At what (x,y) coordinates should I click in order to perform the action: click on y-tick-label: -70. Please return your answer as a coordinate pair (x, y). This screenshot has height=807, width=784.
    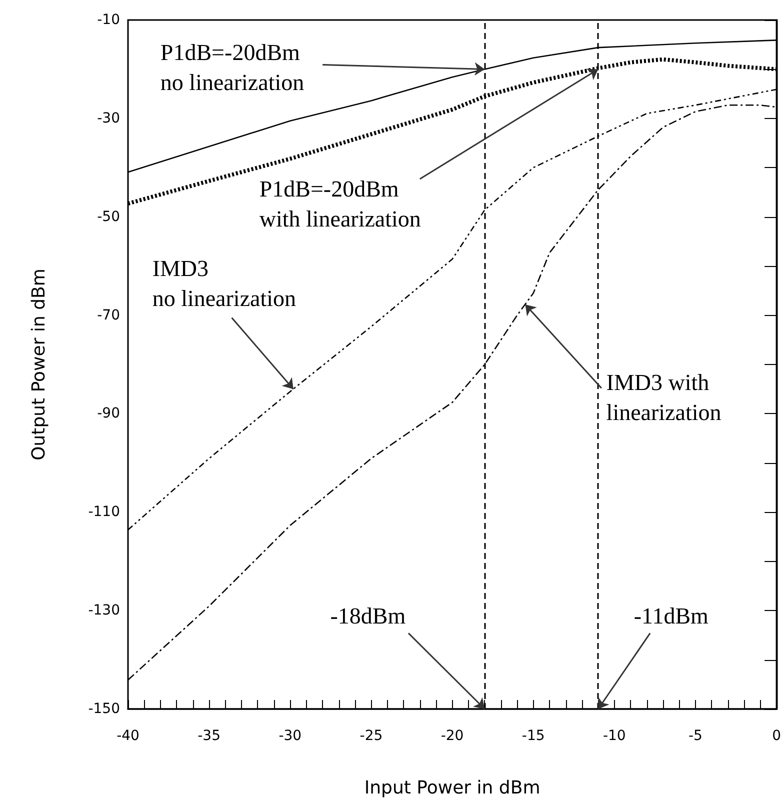
    Looking at the image, I should click on (108, 315).